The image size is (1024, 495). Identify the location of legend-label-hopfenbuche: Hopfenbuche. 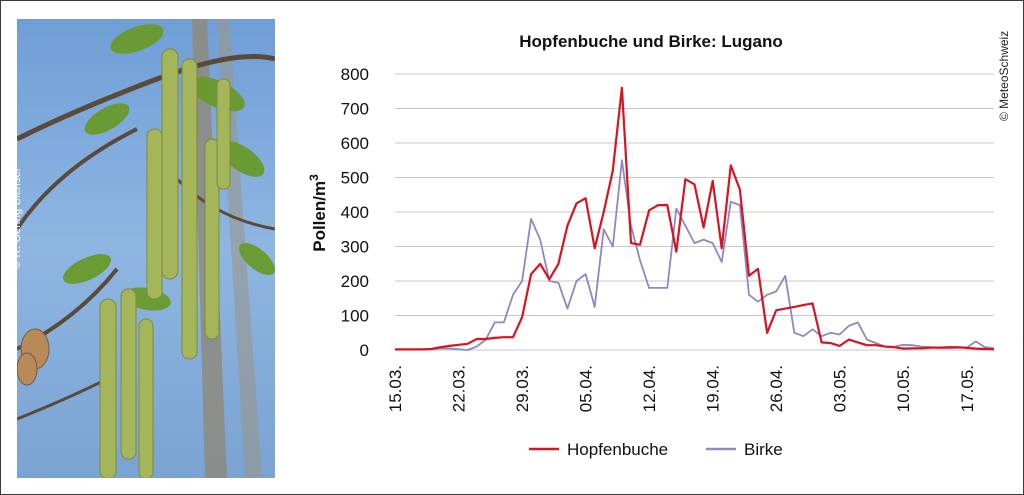
(617, 449).